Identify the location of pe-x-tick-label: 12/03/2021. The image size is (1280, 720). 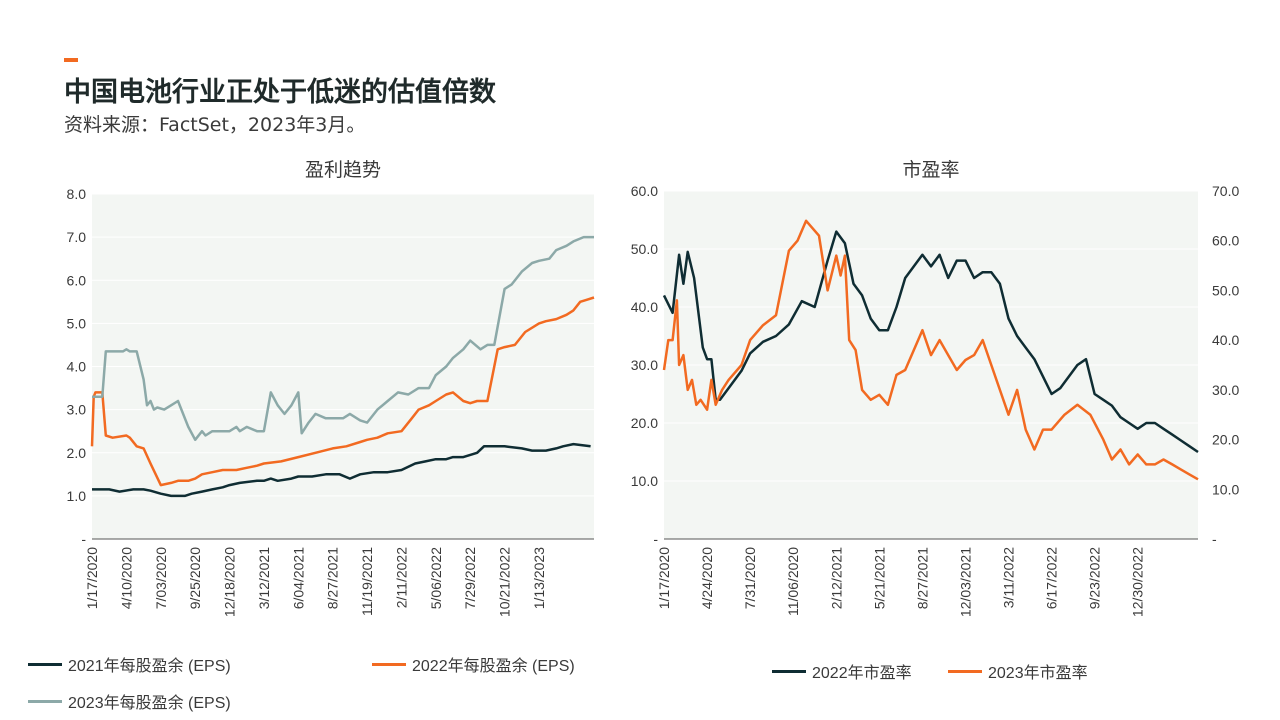
(965, 582).